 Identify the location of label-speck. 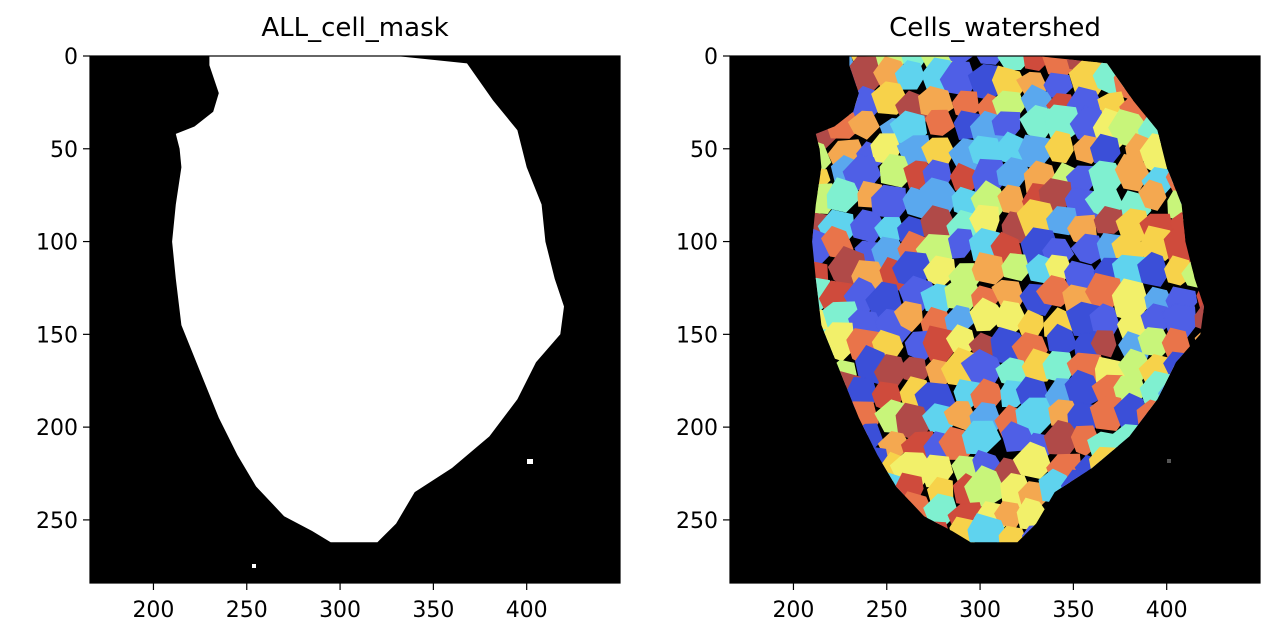
(1169, 461).